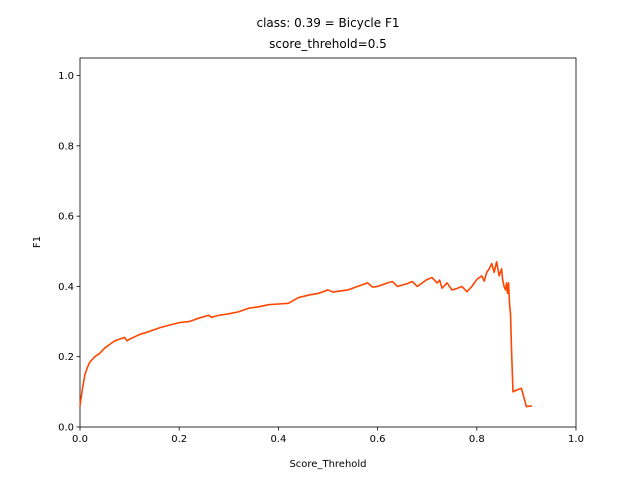 This screenshot has width=640, height=480. I want to click on x-tick-label: 0.0, so click(80, 439).